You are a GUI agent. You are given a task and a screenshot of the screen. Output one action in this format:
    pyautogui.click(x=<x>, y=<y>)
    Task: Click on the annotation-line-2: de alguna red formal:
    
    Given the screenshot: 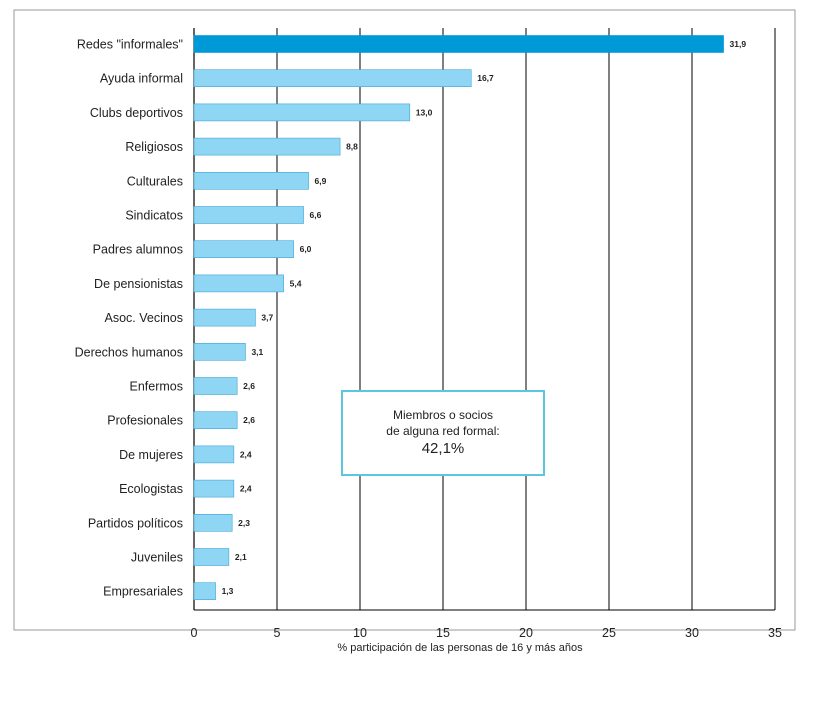 What is the action you would take?
    pyautogui.click(x=443, y=431)
    